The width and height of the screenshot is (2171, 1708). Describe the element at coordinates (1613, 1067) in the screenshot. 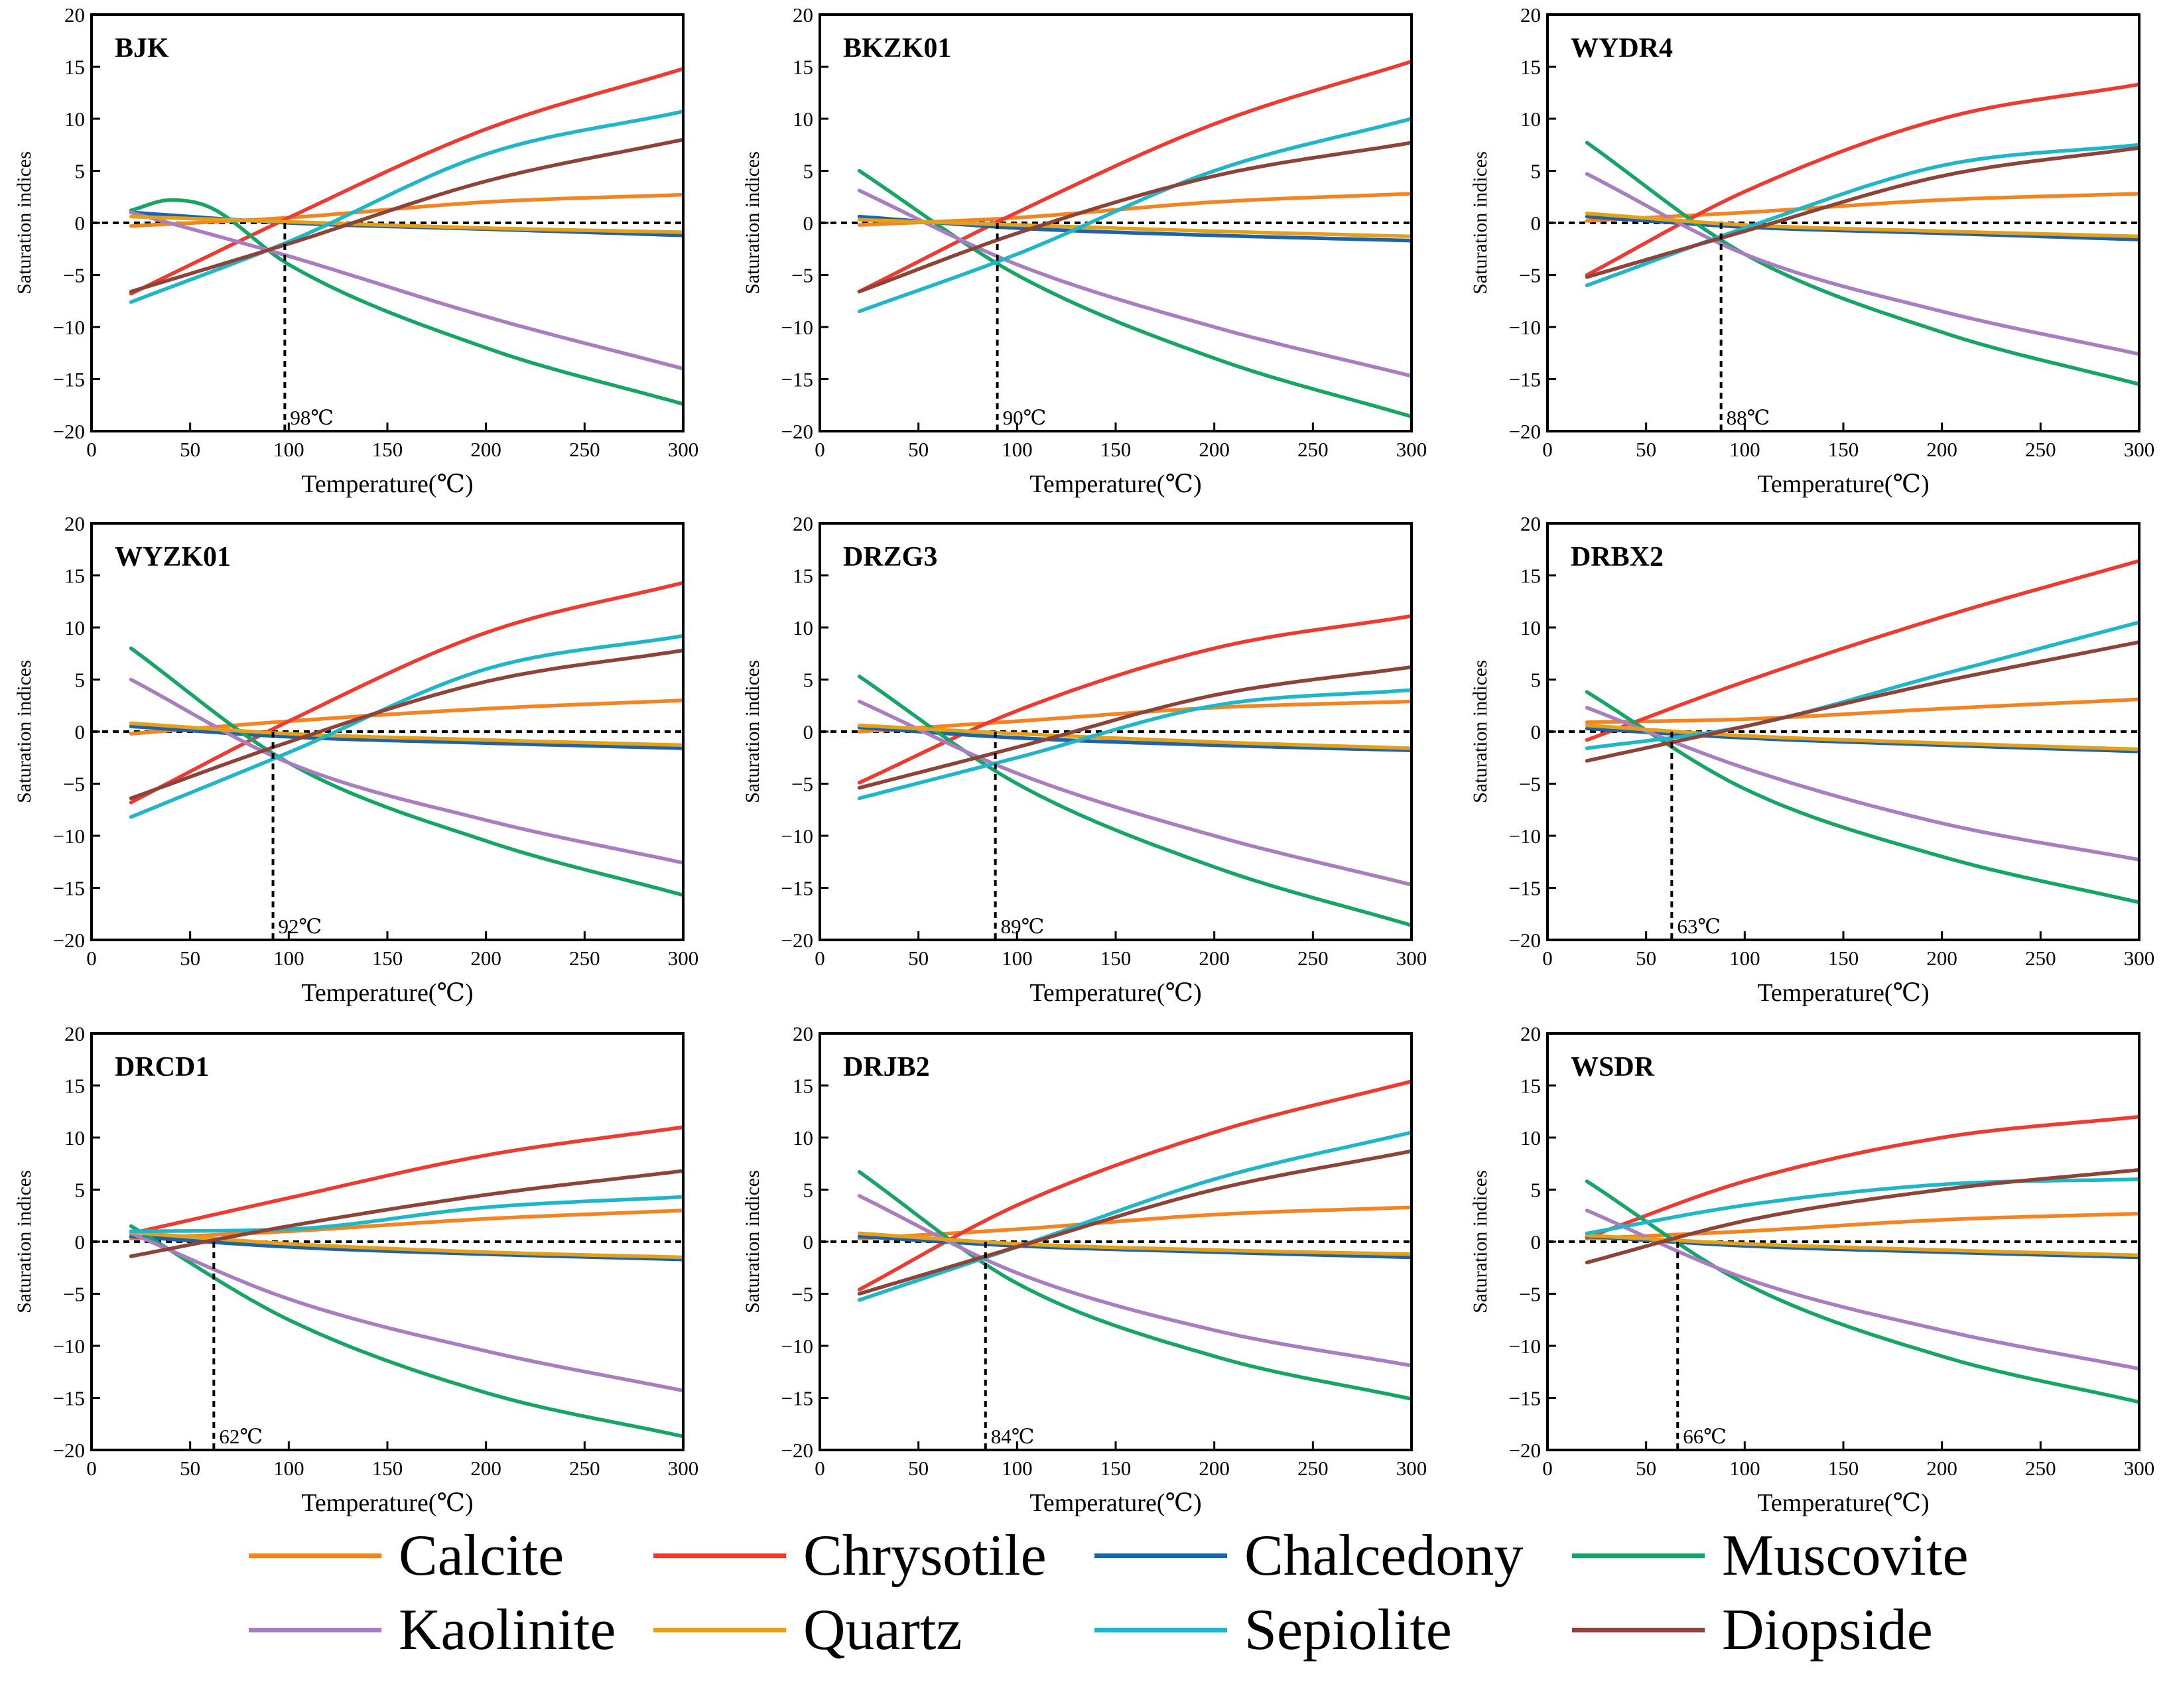

I see `chart-title: WSDR` at that location.